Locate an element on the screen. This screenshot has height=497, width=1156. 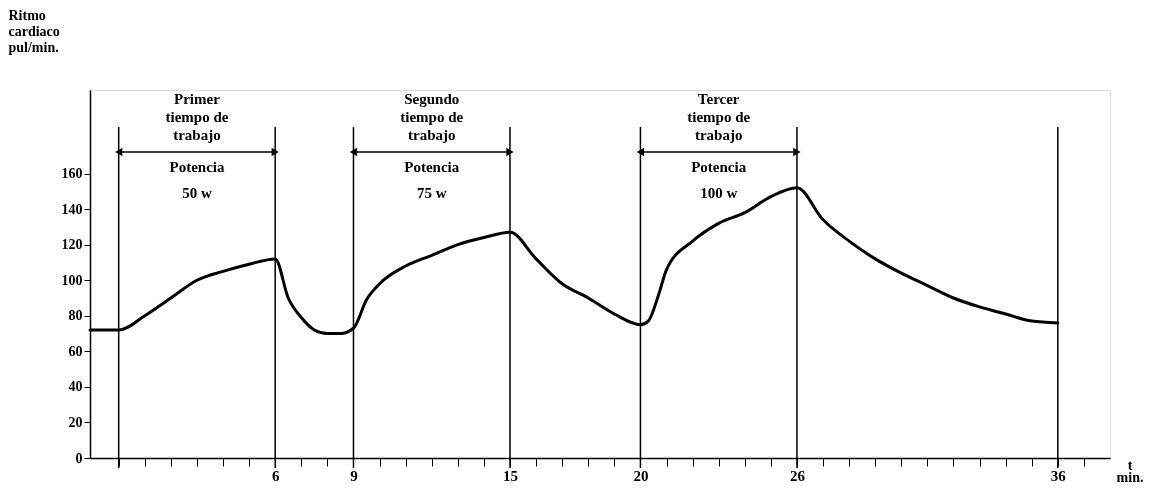
y-tick-label: 80 is located at coordinates (75, 316).